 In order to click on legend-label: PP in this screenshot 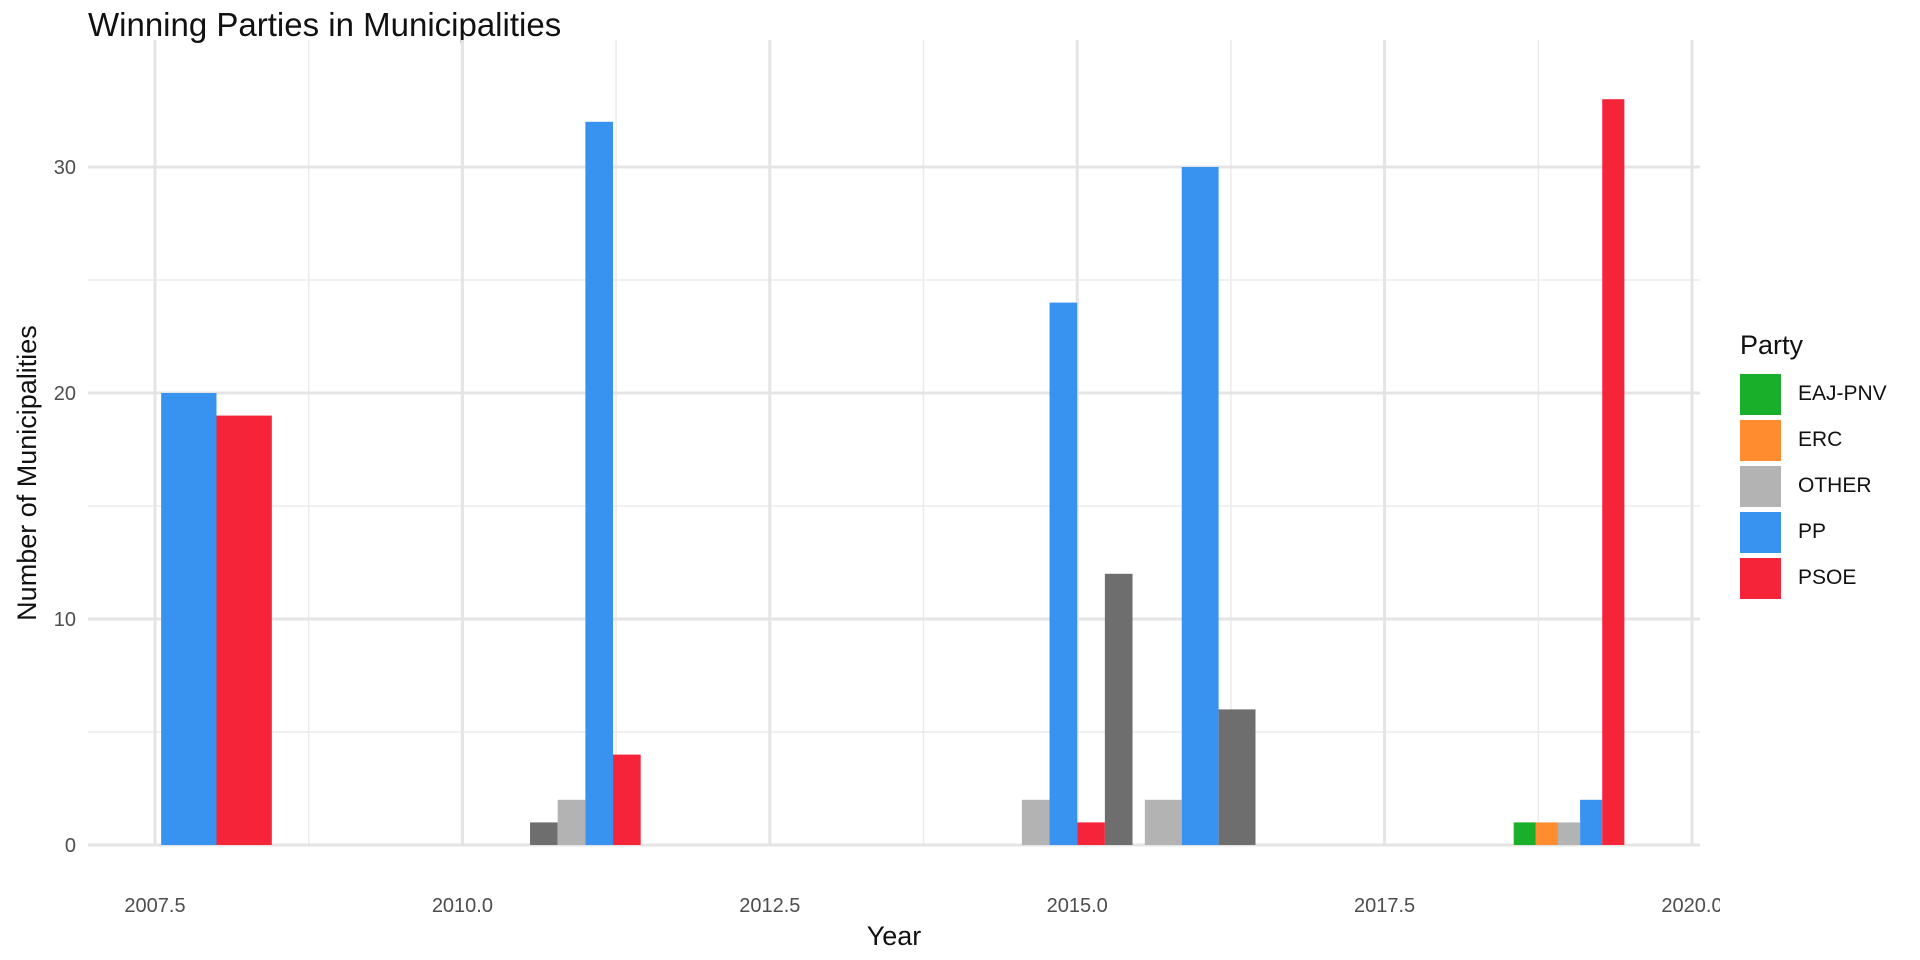, I will do `click(1812, 531)`.